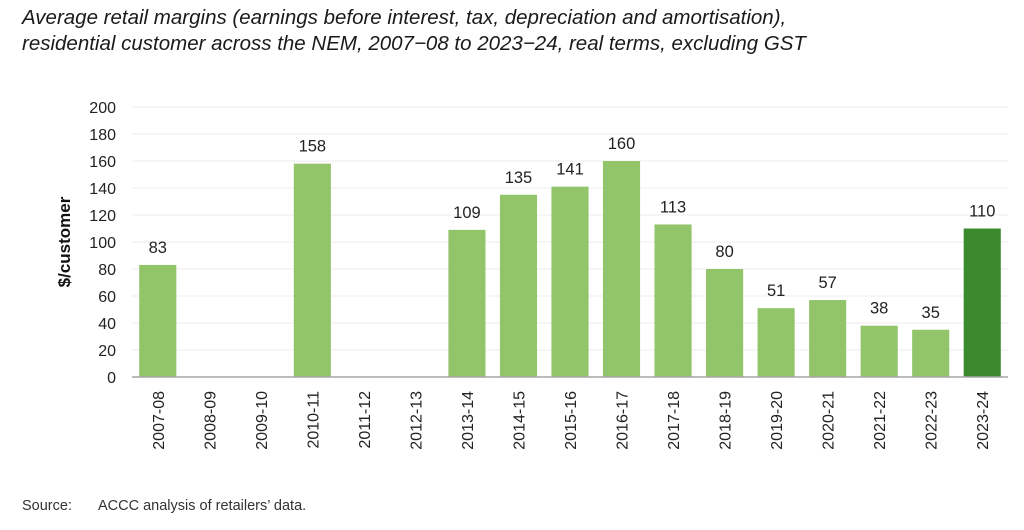 This screenshot has height=530, width=1024. Describe the element at coordinates (102, 216) in the screenshot. I see `y-tick-label: 120` at that location.